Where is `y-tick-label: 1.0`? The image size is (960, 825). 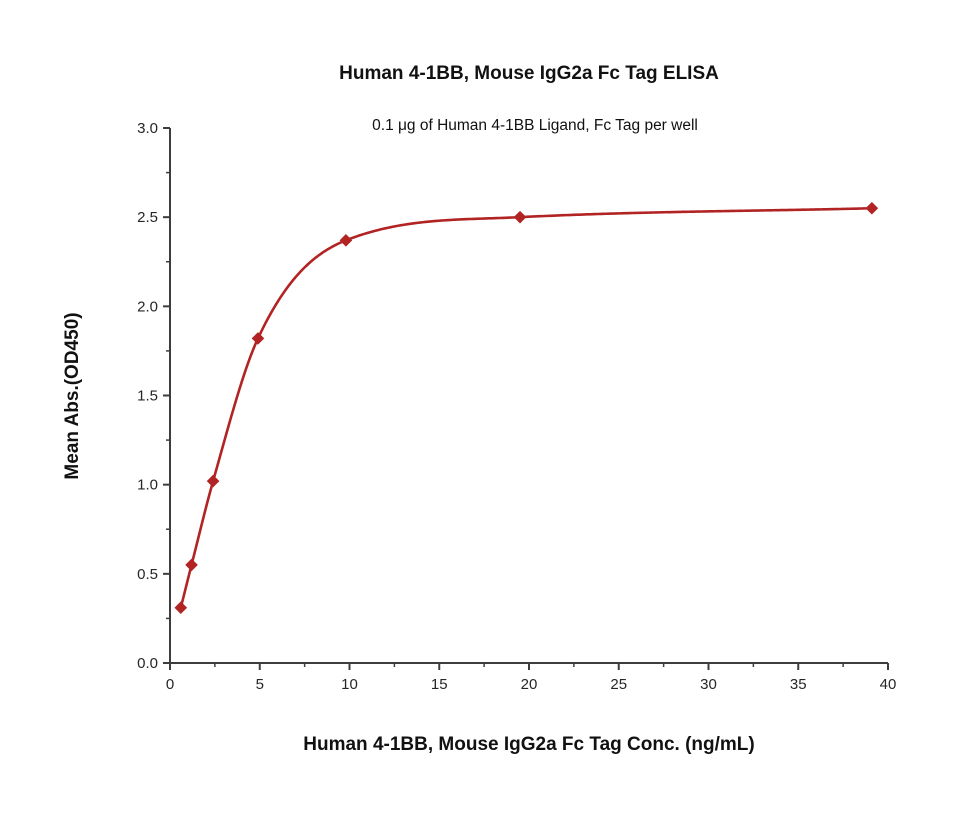
y-tick-label: 1.0 is located at coordinates (147, 485).